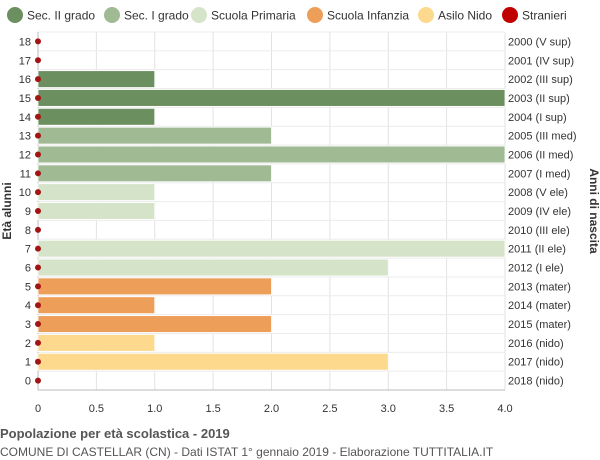 The height and width of the screenshot is (460, 600). Describe the element at coordinates (539, 325) in the screenshot. I see `birth-year-label: 2015 (mater)` at that location.